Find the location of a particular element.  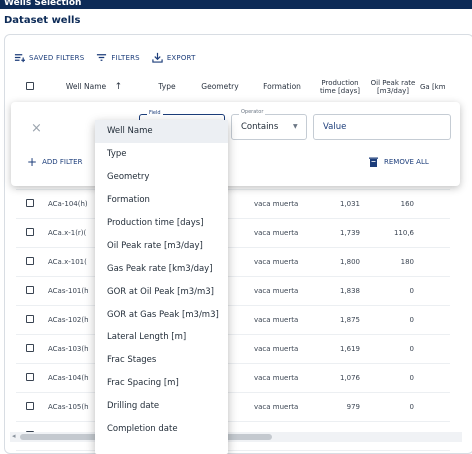

field-option: GOR at Oil Peak [m3/m3] is located at coordinates (161, 291).